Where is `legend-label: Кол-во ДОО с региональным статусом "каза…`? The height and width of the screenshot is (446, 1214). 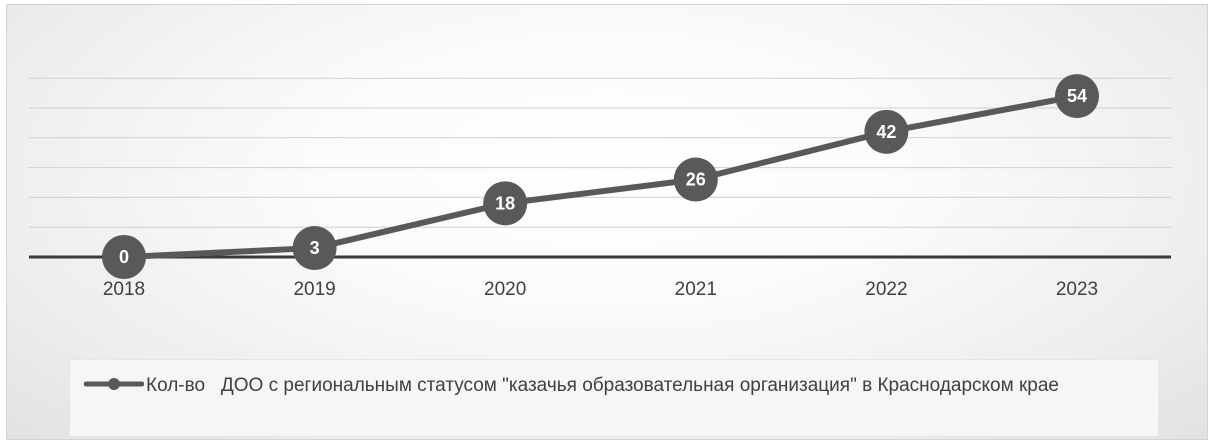
legend-label: Кол-во ДОО с региональным статусом "каза… is located at coordinates (602, 385).